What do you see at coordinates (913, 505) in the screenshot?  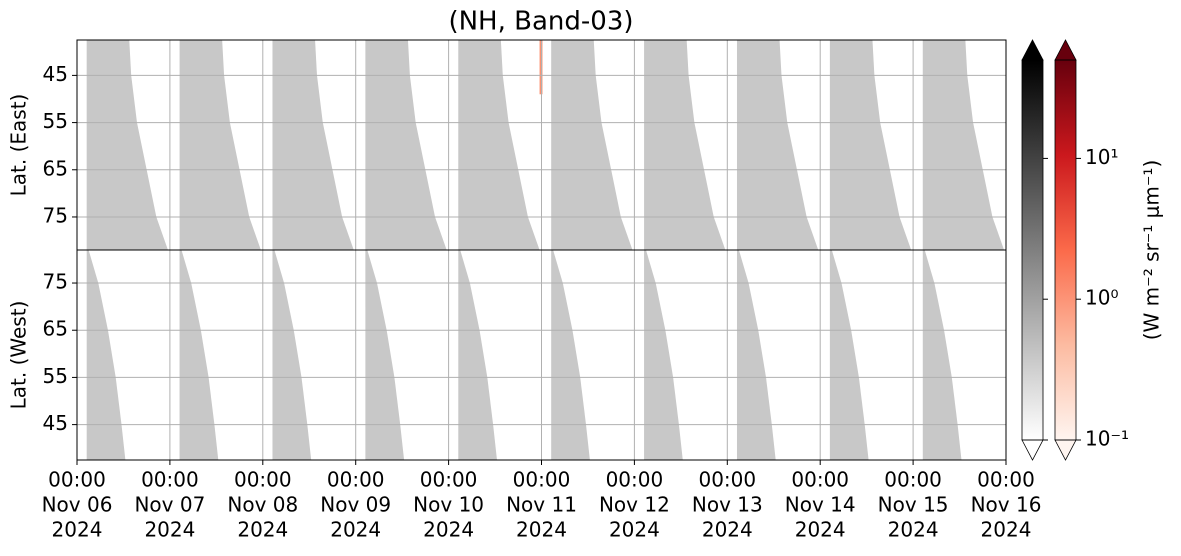 I see `x-tick-label: Nov 15` at bounding box center [913, 505].